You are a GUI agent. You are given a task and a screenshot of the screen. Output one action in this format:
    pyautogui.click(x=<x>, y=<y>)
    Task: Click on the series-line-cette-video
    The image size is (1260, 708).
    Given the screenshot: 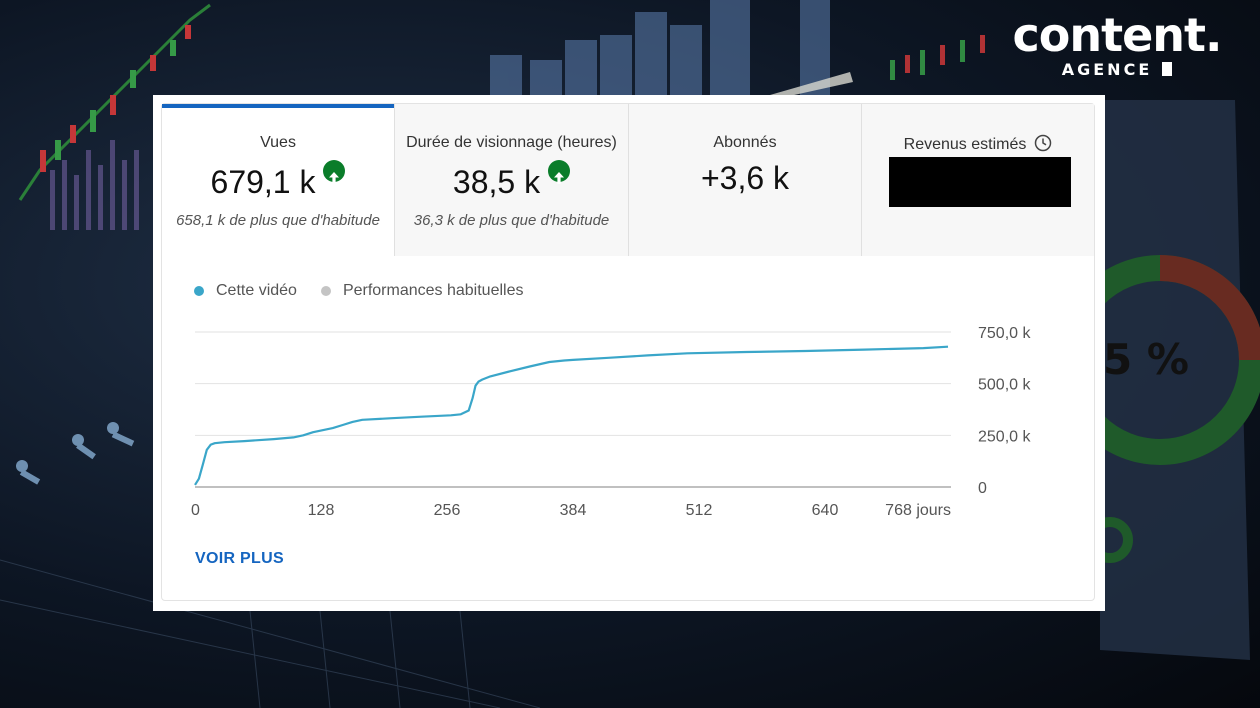 What is the action you would take?
    pyautogui.click(x=571, y=415)
    